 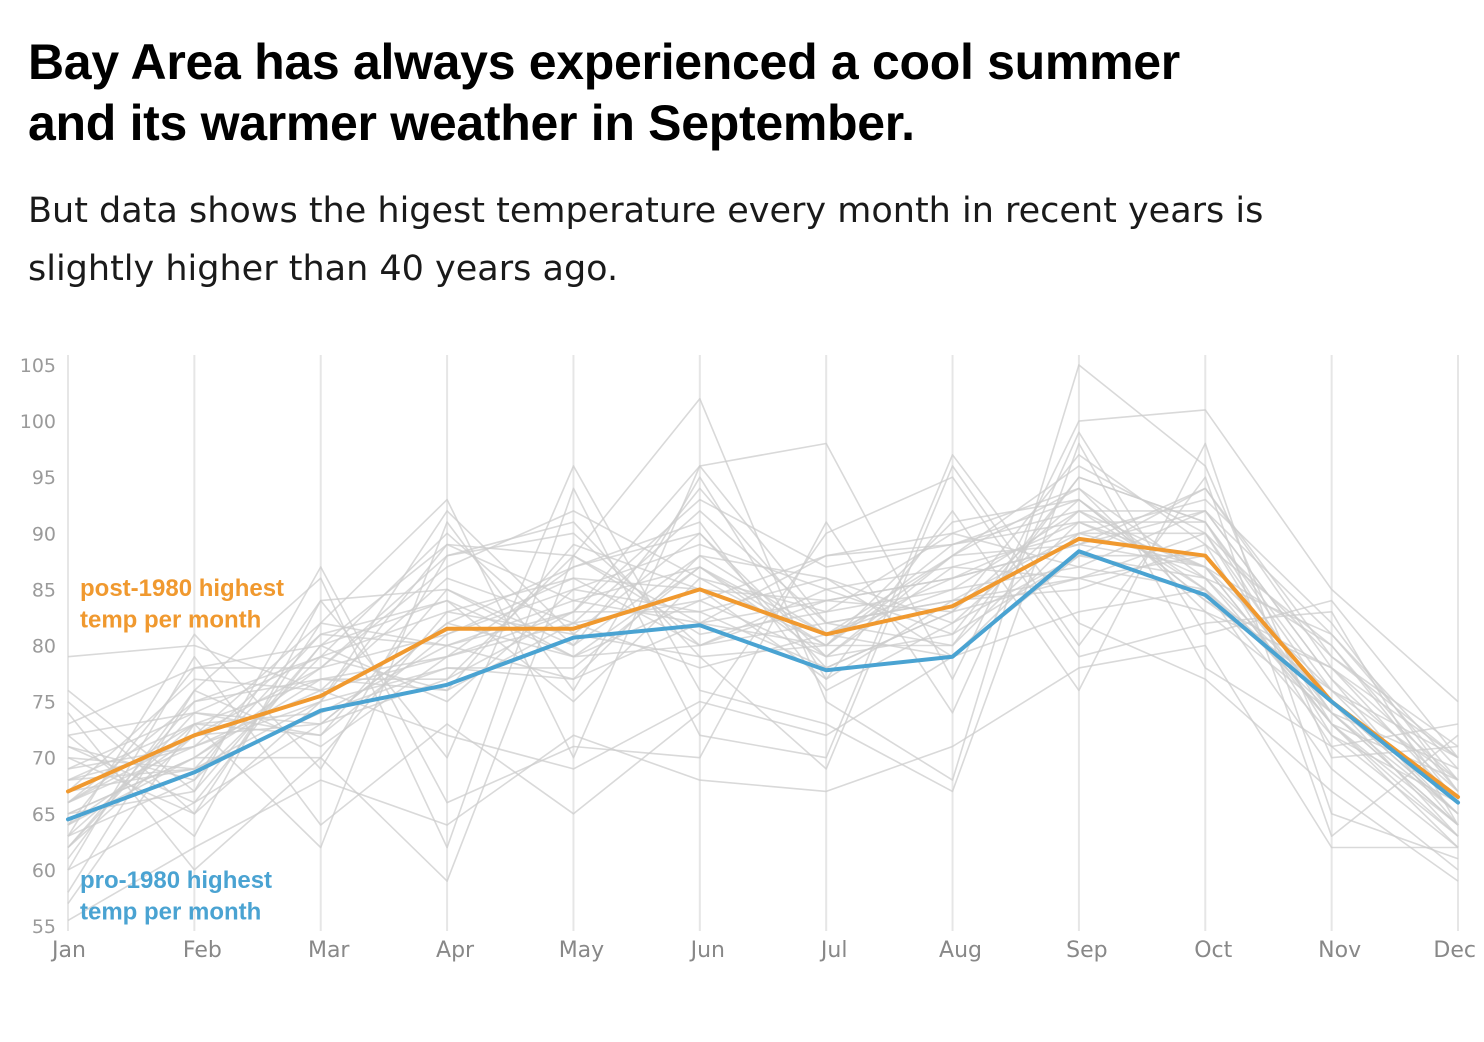 What do you see at coordinates (455, 950) in the screenshot?
I see `x-tick-apr: Apr` at bounding box center [455, 950].